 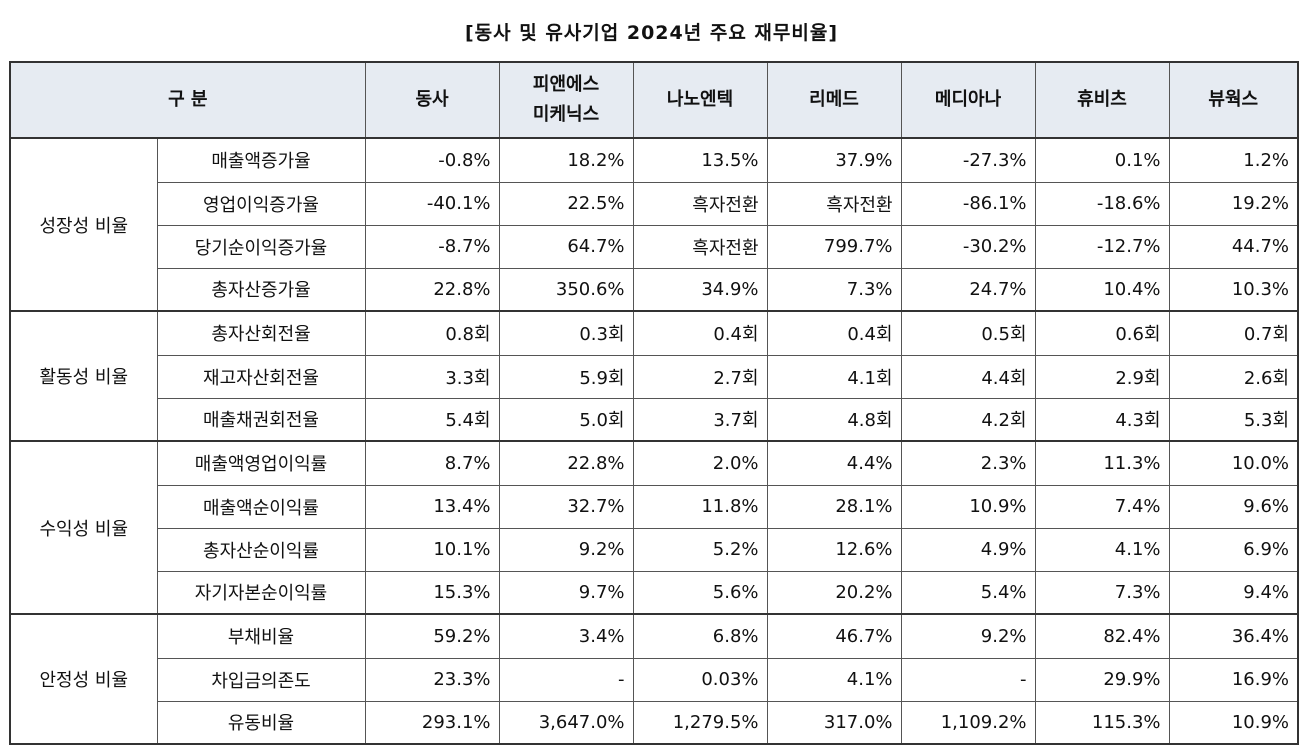 I want to click on section-group-label: 성장성 비율, so click(x=83, y=224).